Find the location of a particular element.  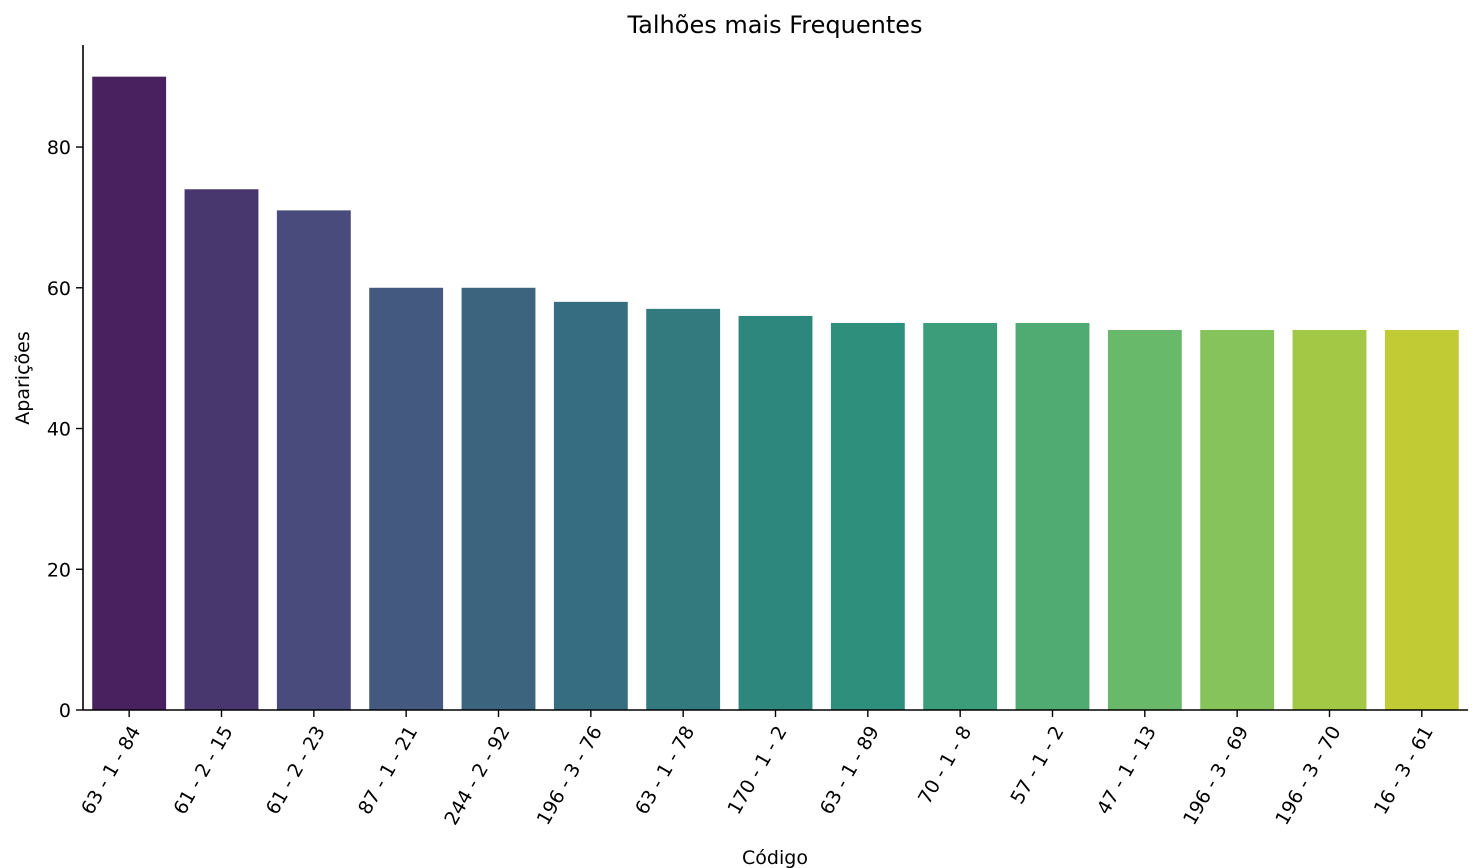

x-tick-label: 170 - 1 - 2 is located at coordinates (757, 770).